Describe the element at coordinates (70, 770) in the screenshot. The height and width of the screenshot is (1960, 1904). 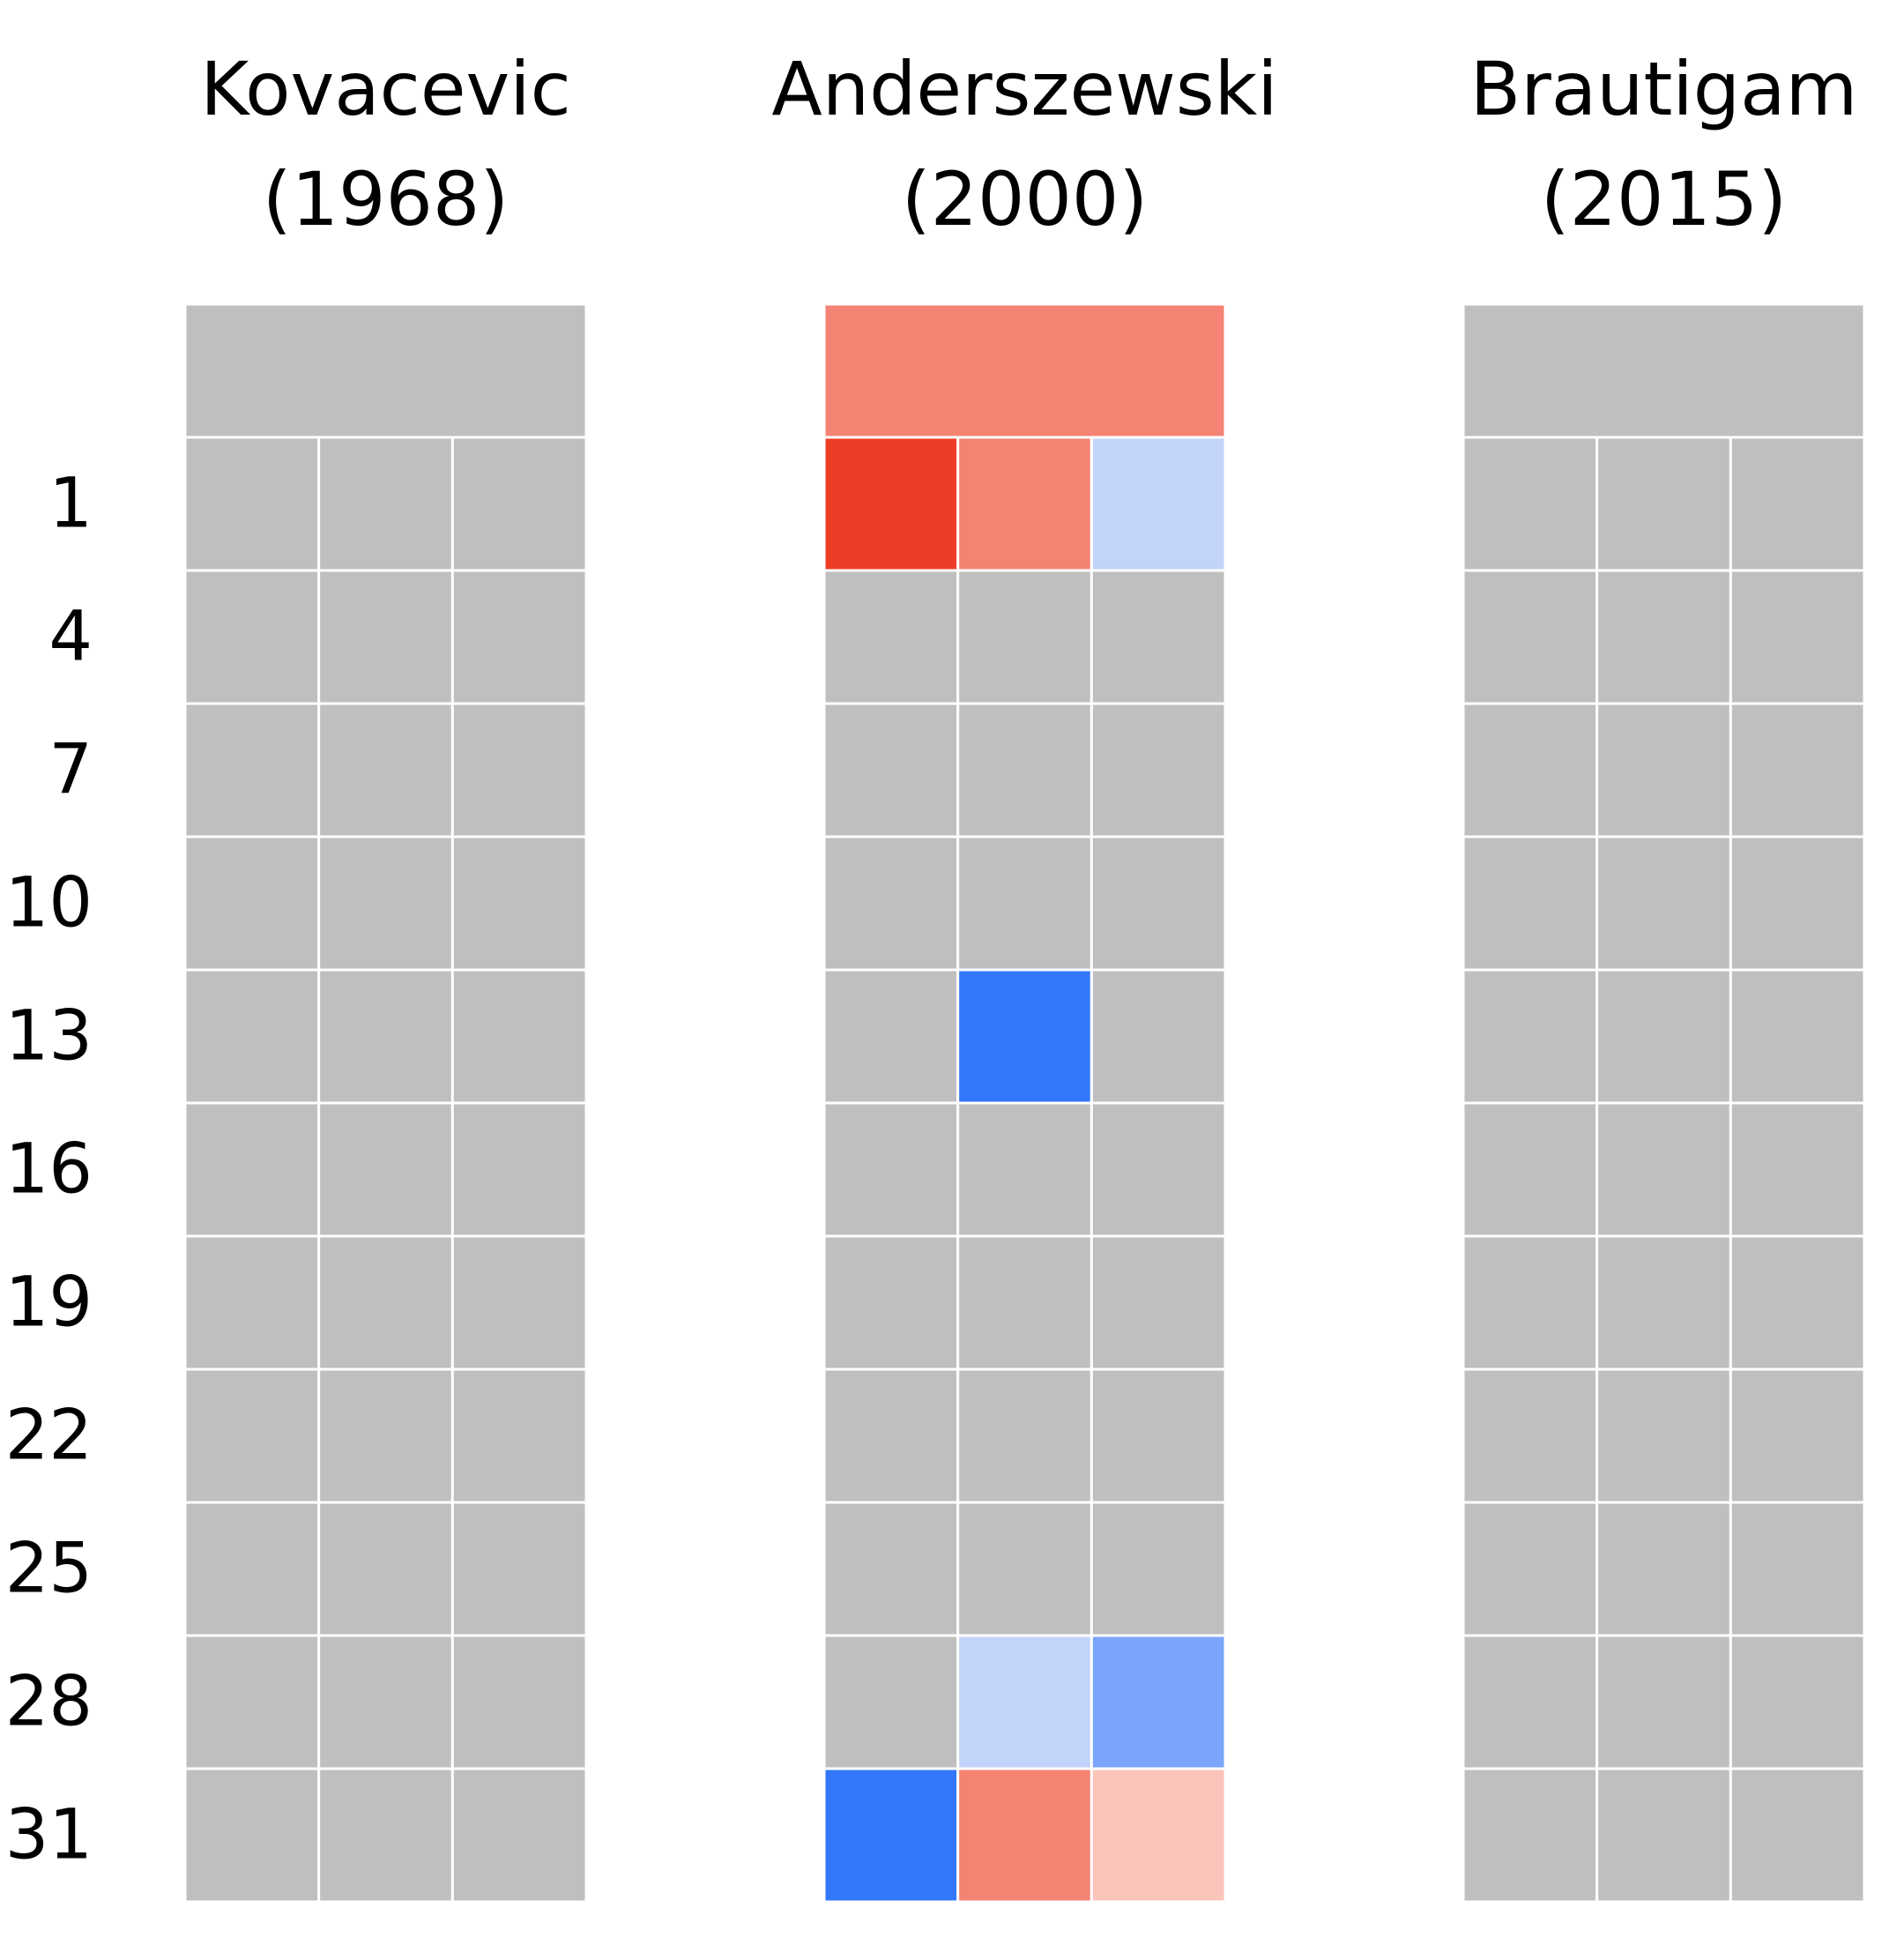
I see `row-label: 7` at that location.